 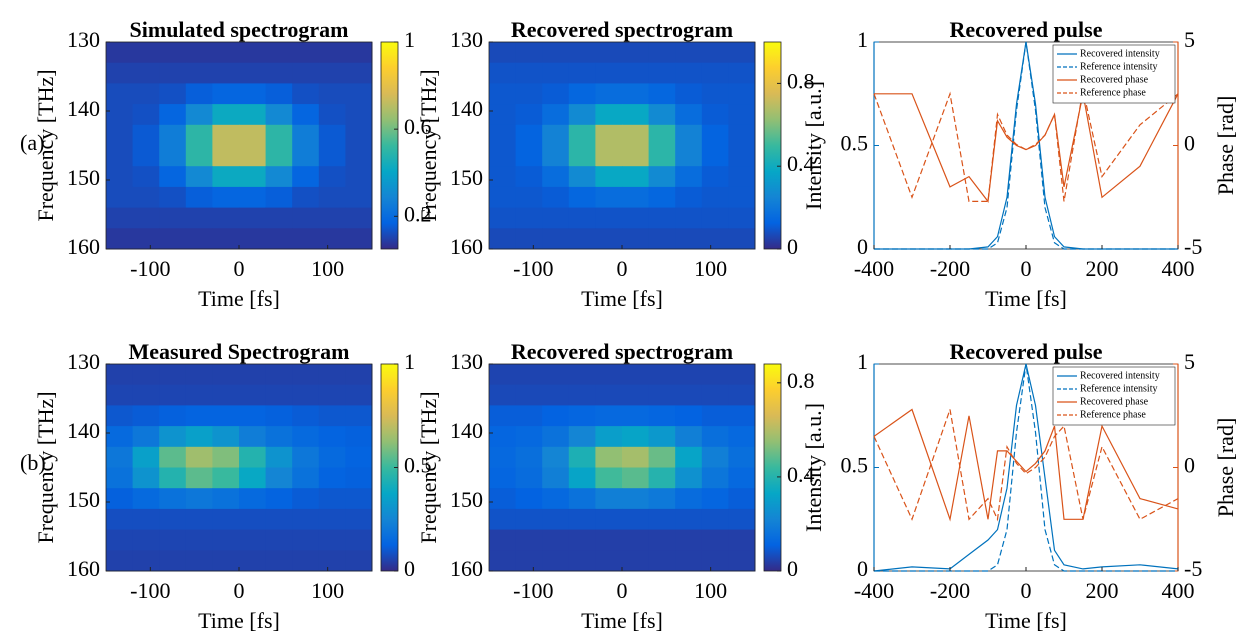 I want to click on y-tick-label: 0.5, so click(x=855, y=143).